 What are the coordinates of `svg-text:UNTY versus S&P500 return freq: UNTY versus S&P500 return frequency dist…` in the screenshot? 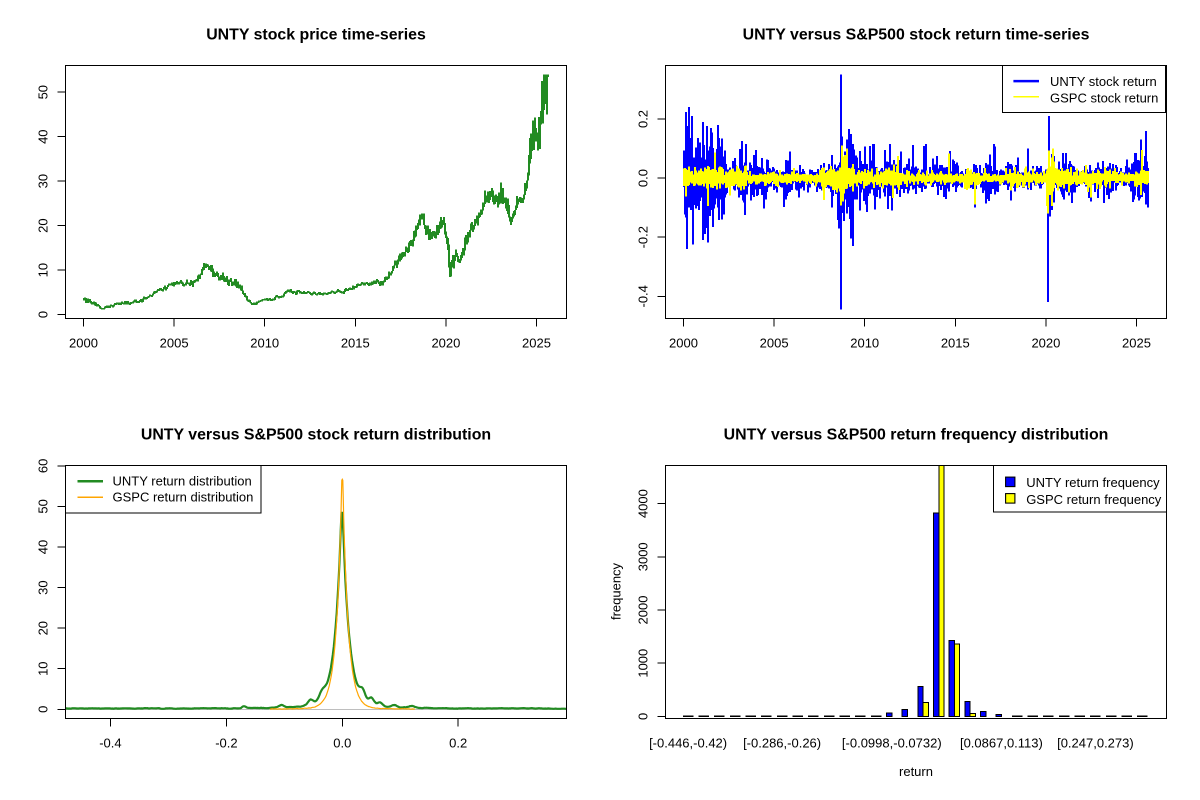 It's located at (916, 435).